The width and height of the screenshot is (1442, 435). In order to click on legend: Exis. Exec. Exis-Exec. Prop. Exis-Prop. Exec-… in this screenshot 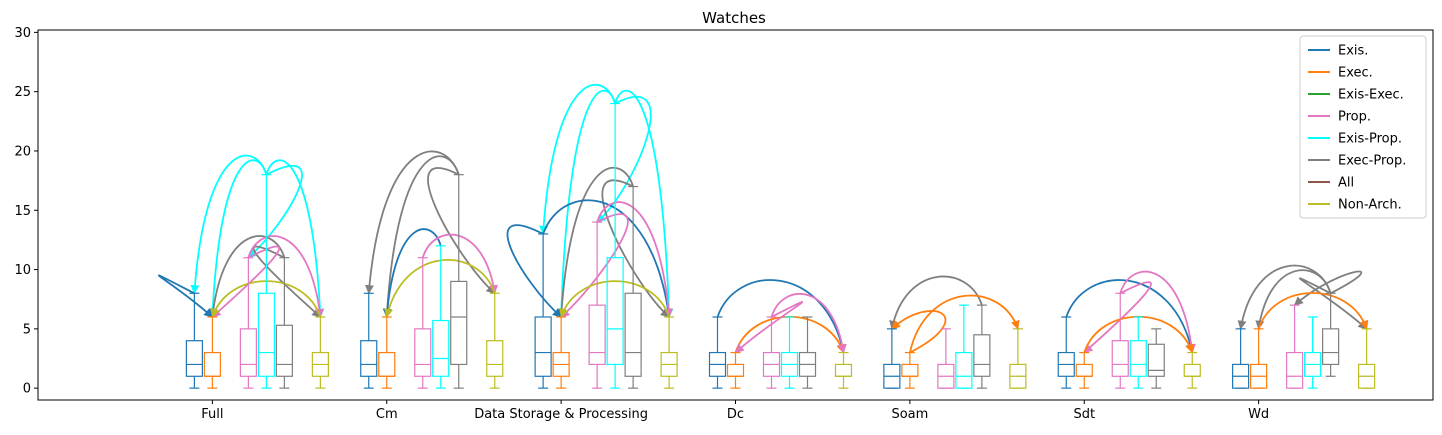, I will do `click(1363, 127)`.